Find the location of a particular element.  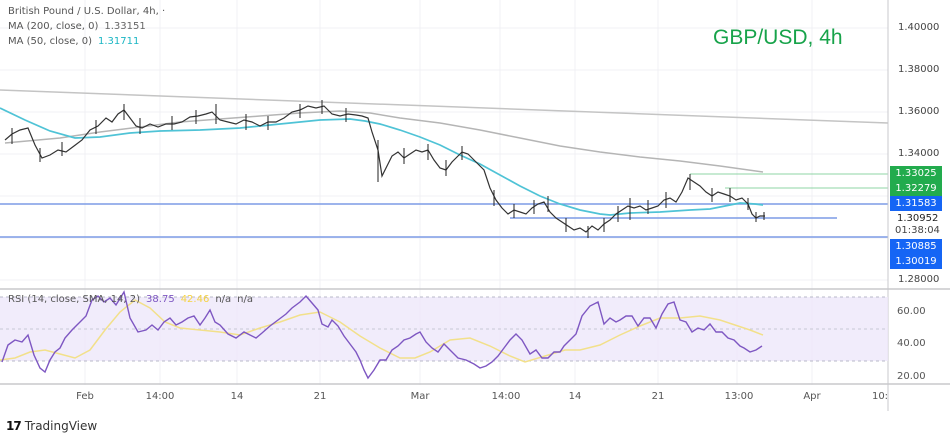

tradingview-logo: 17 TradingView is located at coordinates (51, 426).